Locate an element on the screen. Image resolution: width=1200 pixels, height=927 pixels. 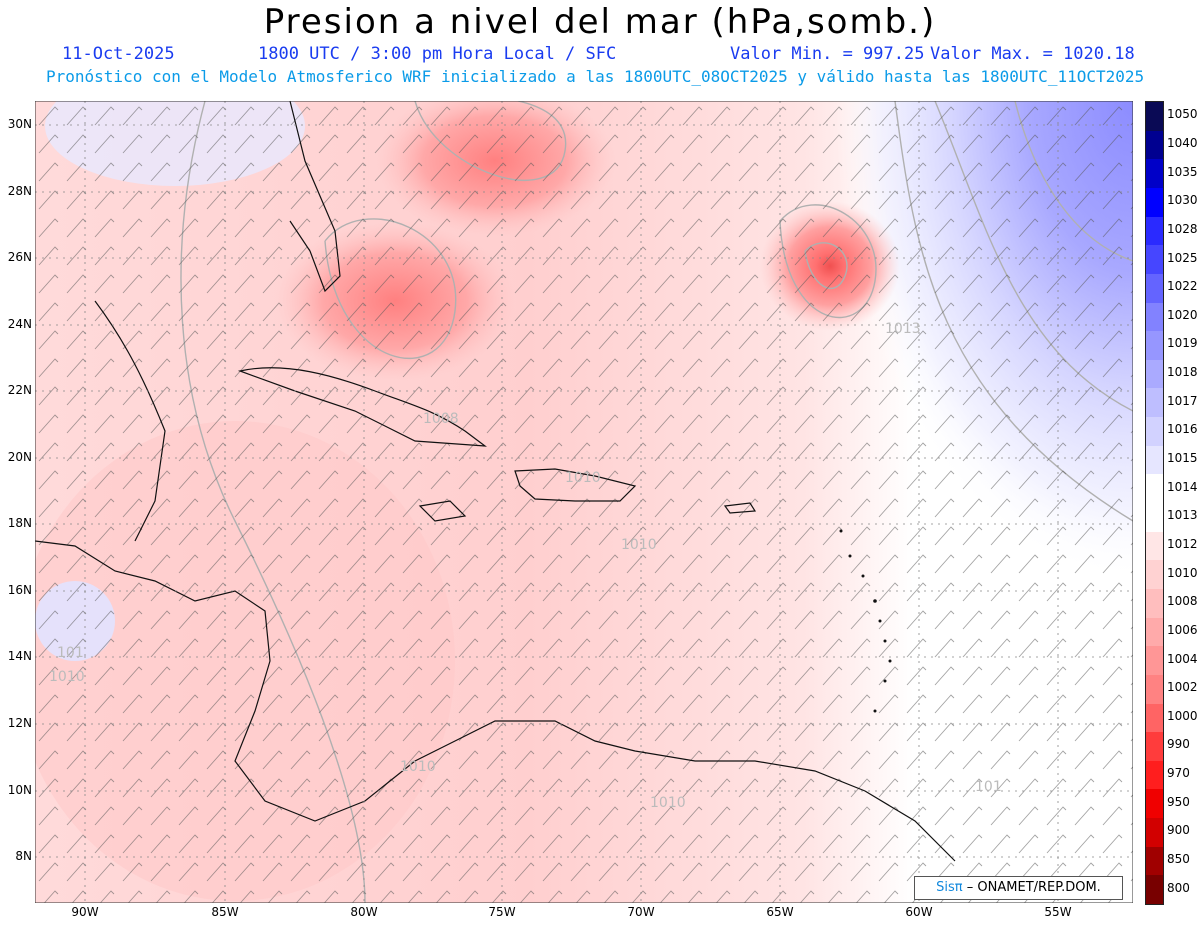
colorbar is located at coordinates (1154, 503).